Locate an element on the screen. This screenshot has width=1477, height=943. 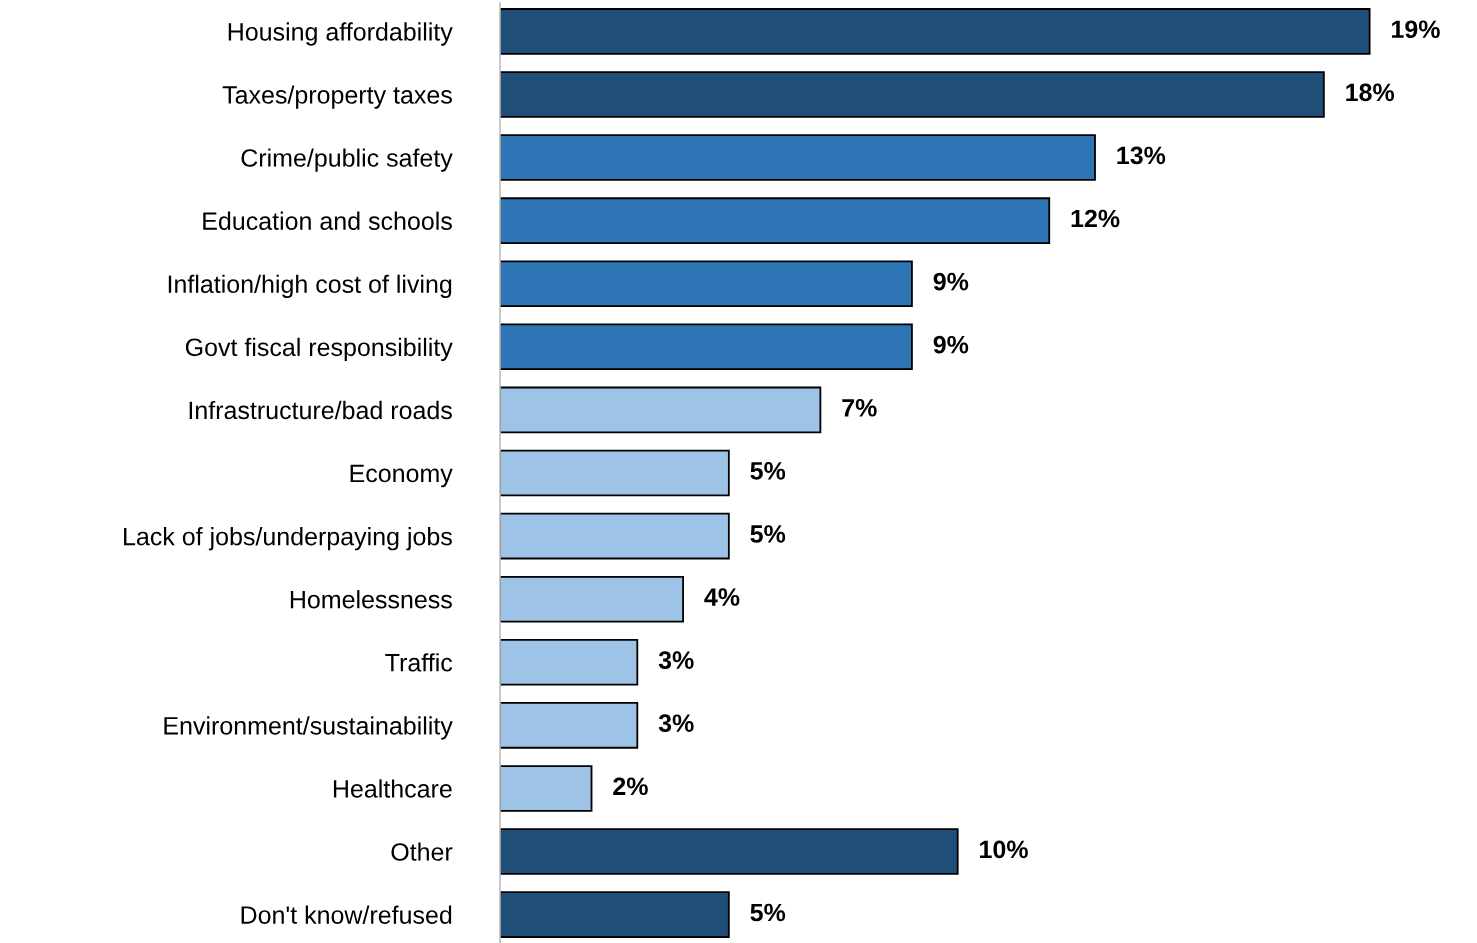
y-tick-label: Taxes/property taxes is located at coordinates (337, 97).